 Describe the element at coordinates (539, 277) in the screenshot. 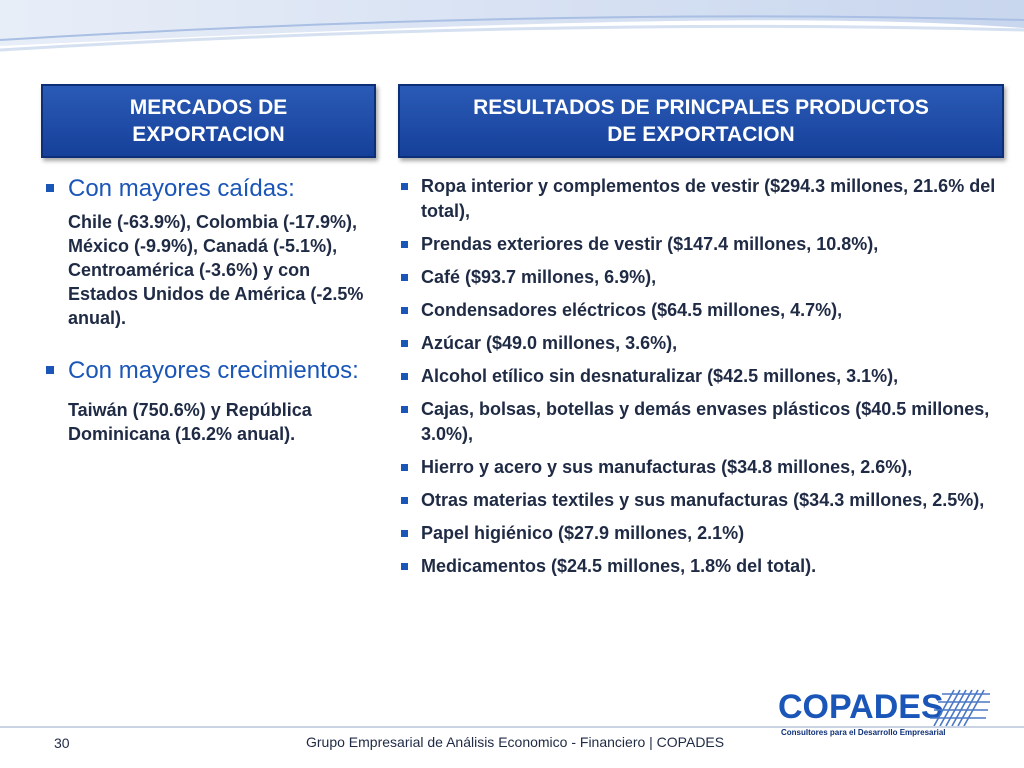

I see `list-item-text: Café ($93.7 millones, 6.9%),` at that location.